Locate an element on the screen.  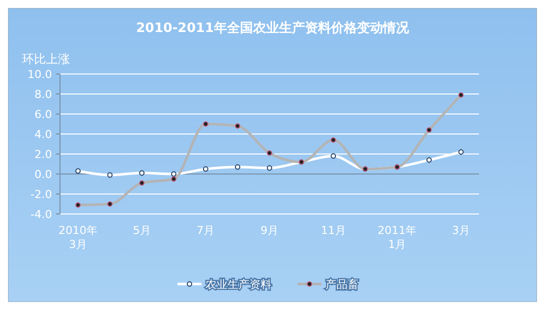
x-tick-label: 7月 is located at coordinates (205, 230).